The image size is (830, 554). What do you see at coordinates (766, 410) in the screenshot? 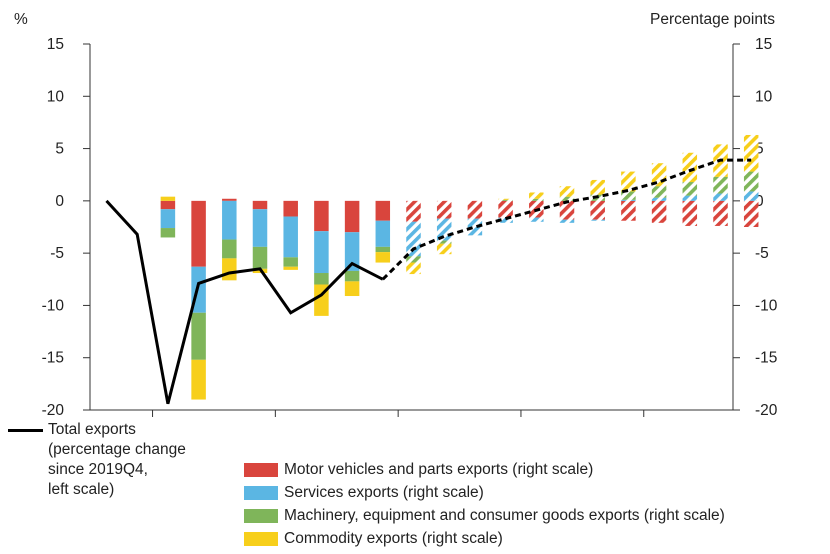
I see `right-tick-label: -20` at bounding box center [766, 410].